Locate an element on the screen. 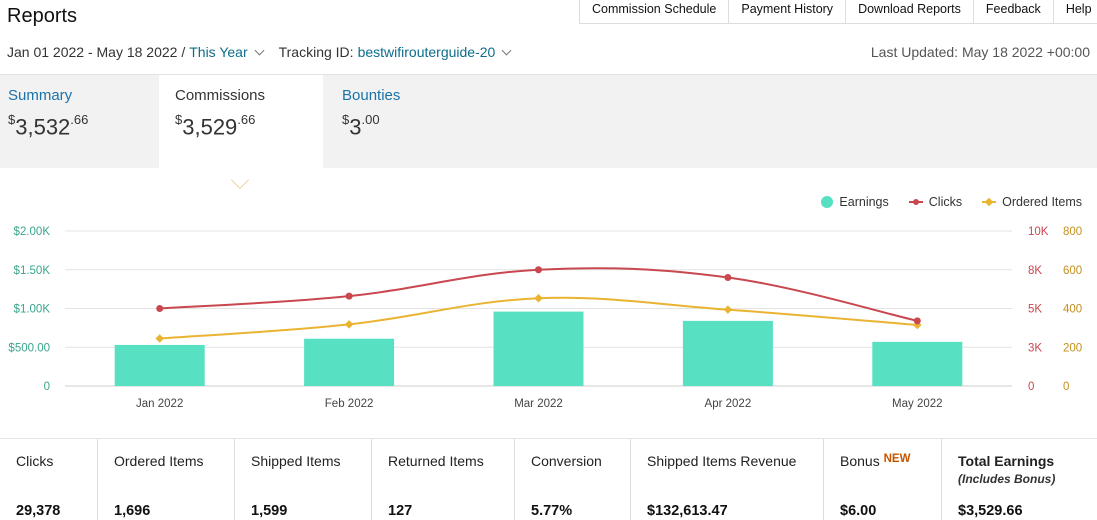 The width and height of the screenshot is (1097, 520). stat-shipped-revenue: Shipped Items Revenue $132,613.47 is located at coordinates (726, 479).